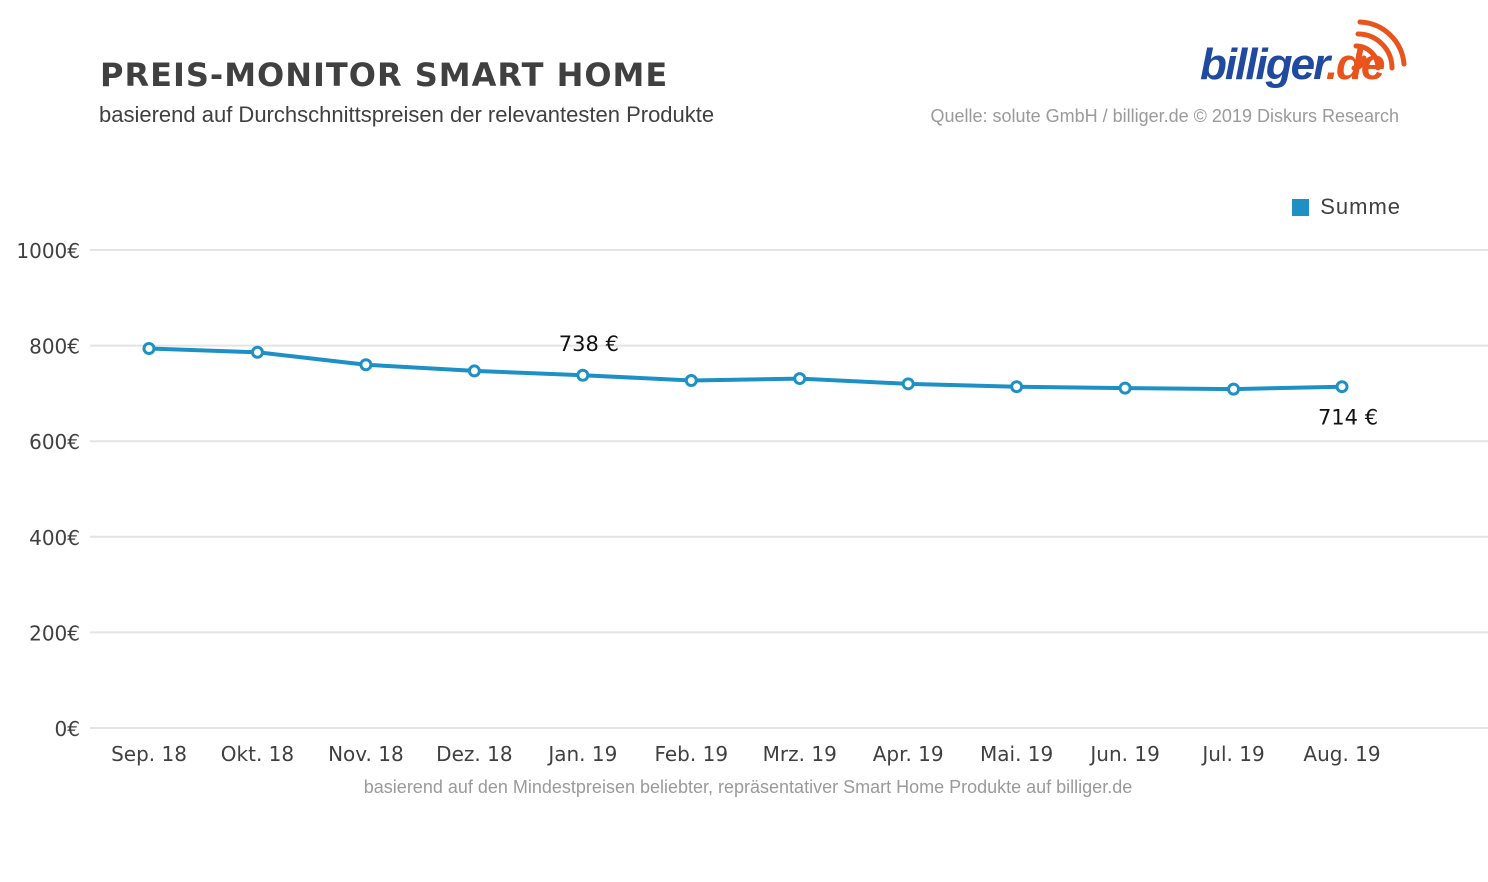 This screenshot has width=1488, height=882. I want to click on signal-waves-icon, so click(1379, 45).